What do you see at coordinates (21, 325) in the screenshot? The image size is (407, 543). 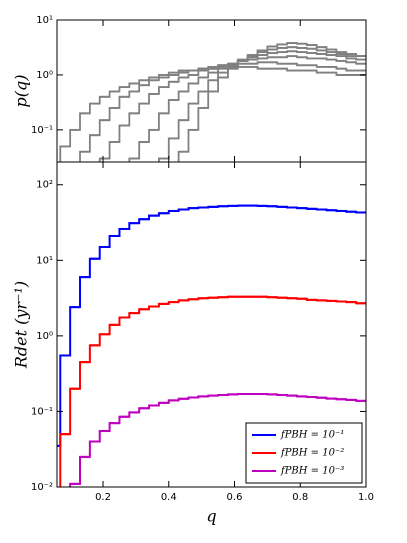 I see `y-axis-label: Rdet (yr⁻¹)` at bounding box center [21, 325].